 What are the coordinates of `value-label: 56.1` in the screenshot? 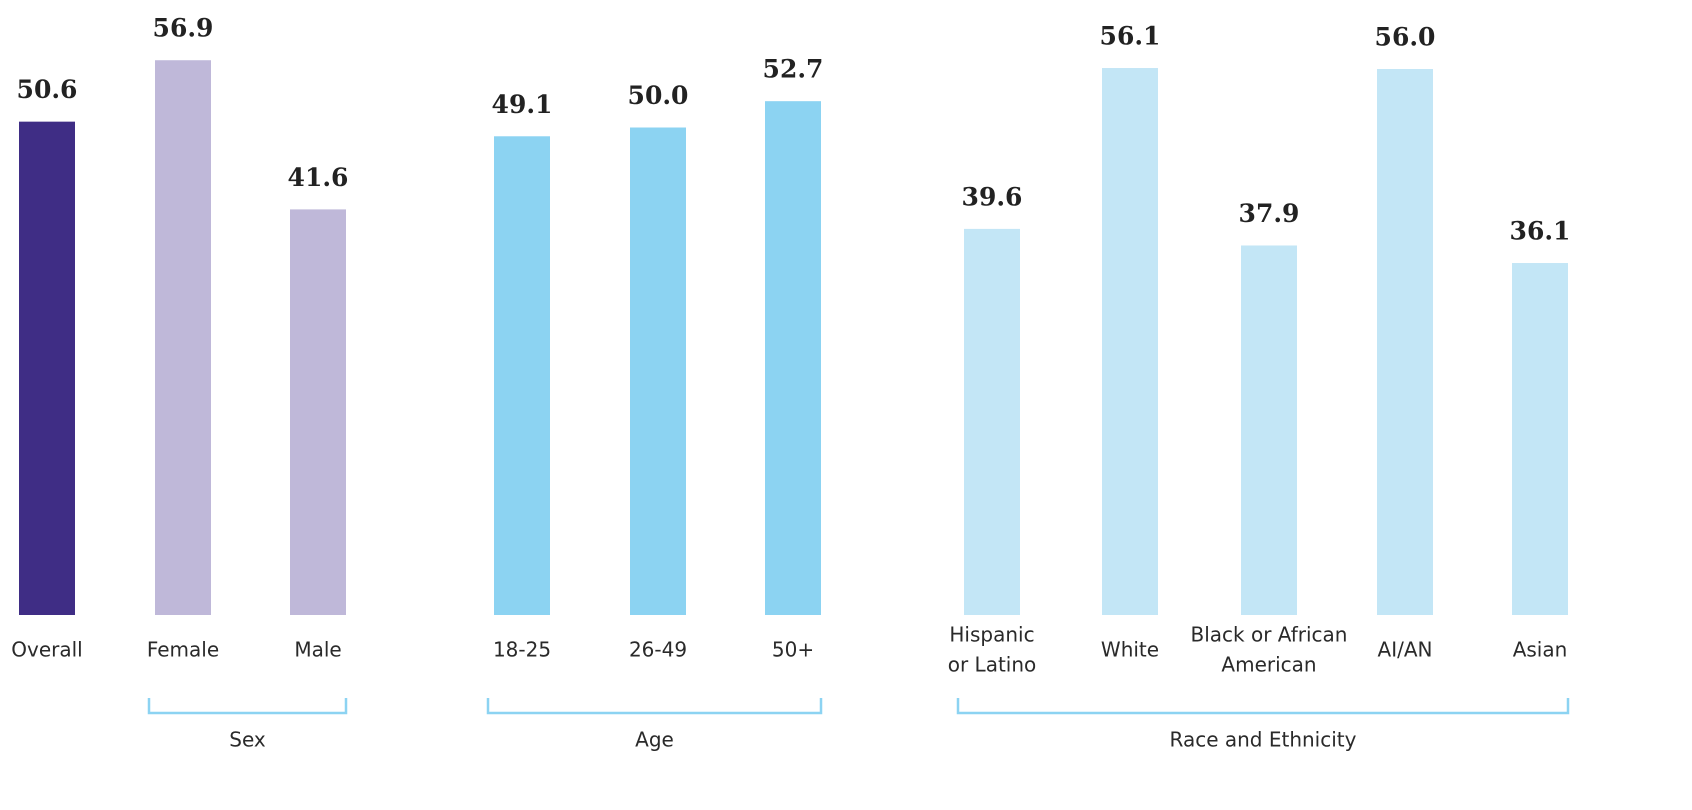 It's located at (1130, 36).